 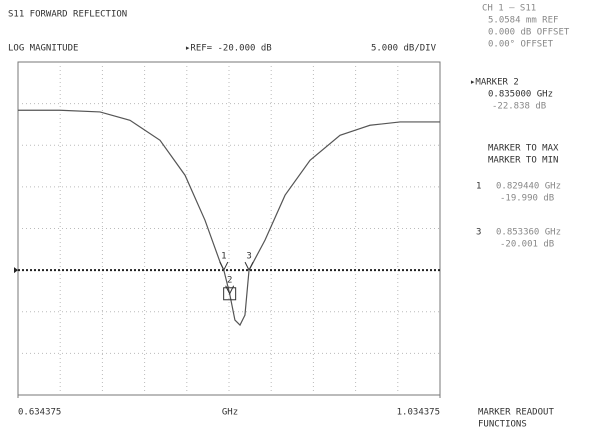 I want to click on x-tick-label: 1.034375, so click(x=418, y=413).